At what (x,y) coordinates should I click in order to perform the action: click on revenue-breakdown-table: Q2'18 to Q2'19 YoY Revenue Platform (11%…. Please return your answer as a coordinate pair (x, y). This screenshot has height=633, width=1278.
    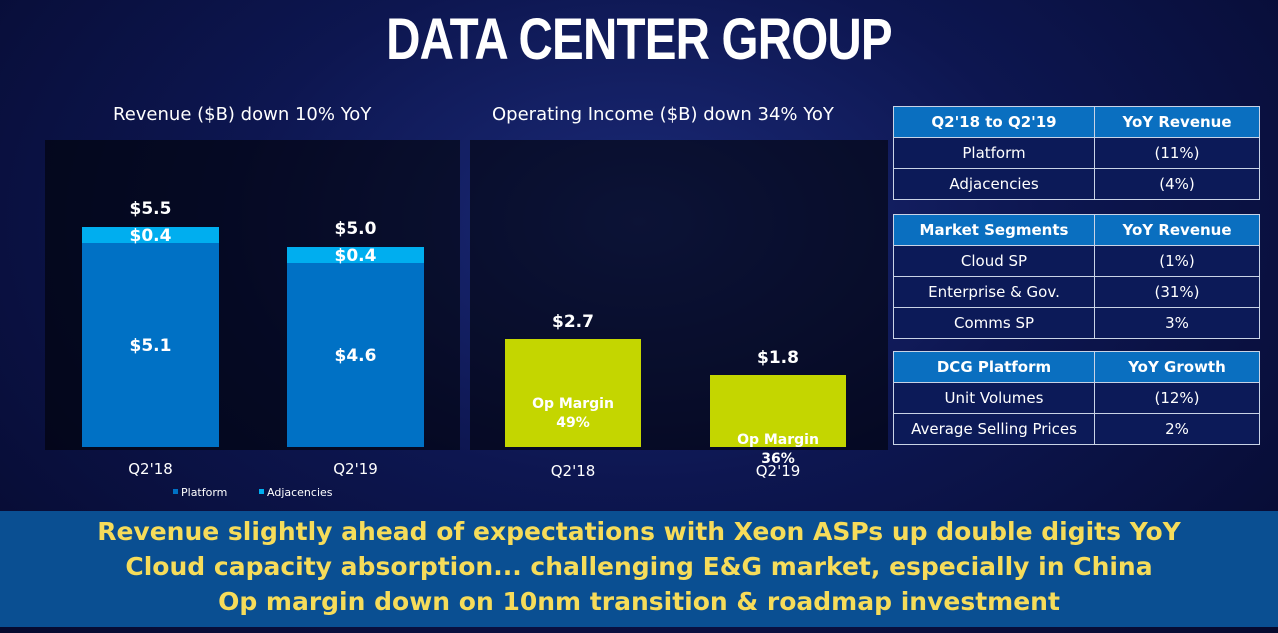
    Looking at the image, I should click on (1076, 153).